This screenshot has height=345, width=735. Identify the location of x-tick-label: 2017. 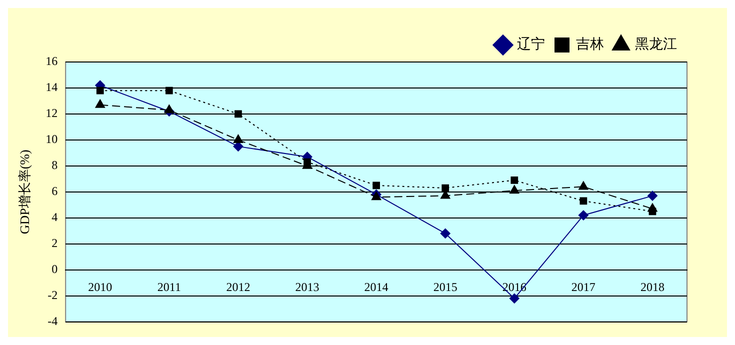
(583, 287).